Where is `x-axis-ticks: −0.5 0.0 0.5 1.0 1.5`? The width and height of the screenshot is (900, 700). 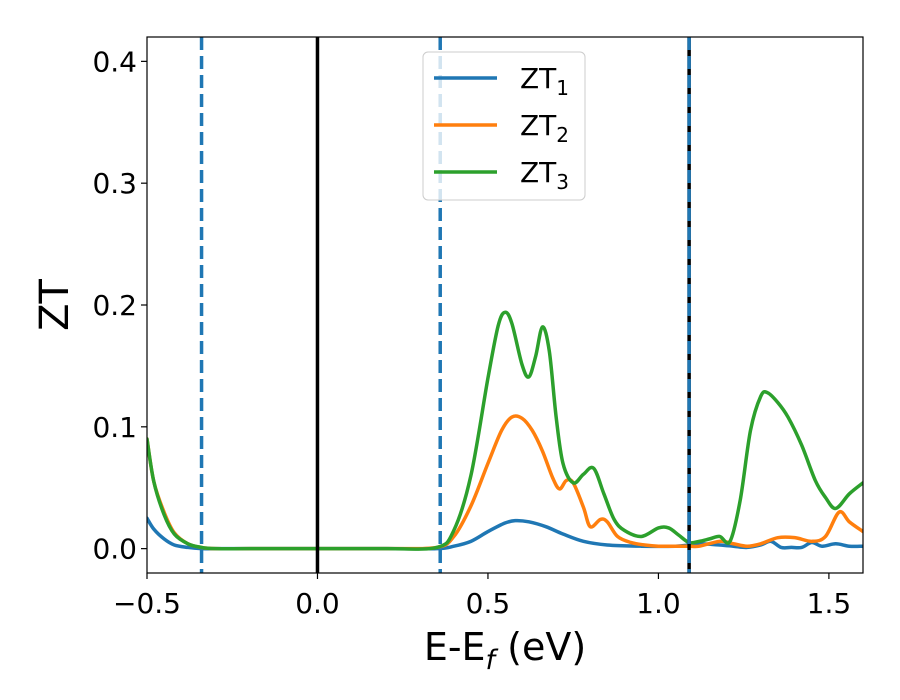
x-axis-ticks: −0.5 0.0 0.5 1.0 1.5 is located at coordinates (482, 596).